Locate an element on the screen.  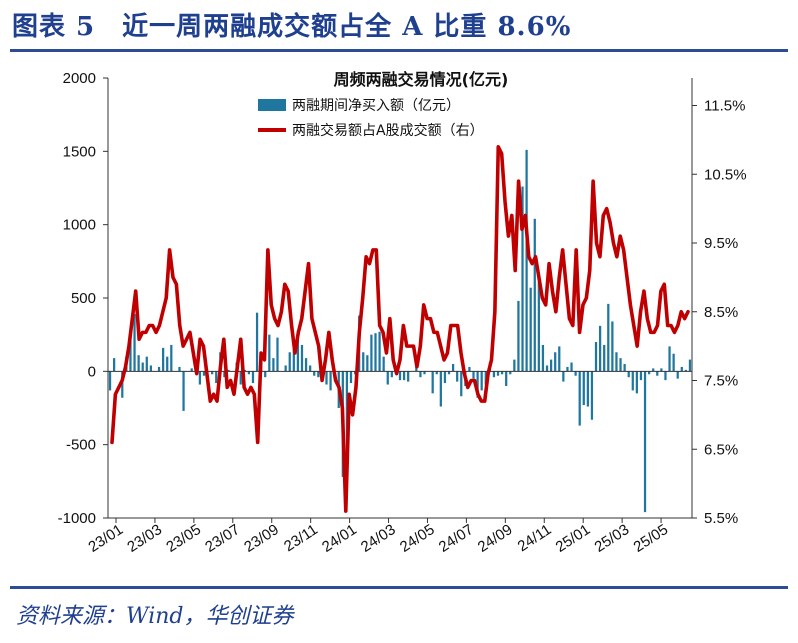
right-tick-label: 7.5% is located at coordinates (721, 381).